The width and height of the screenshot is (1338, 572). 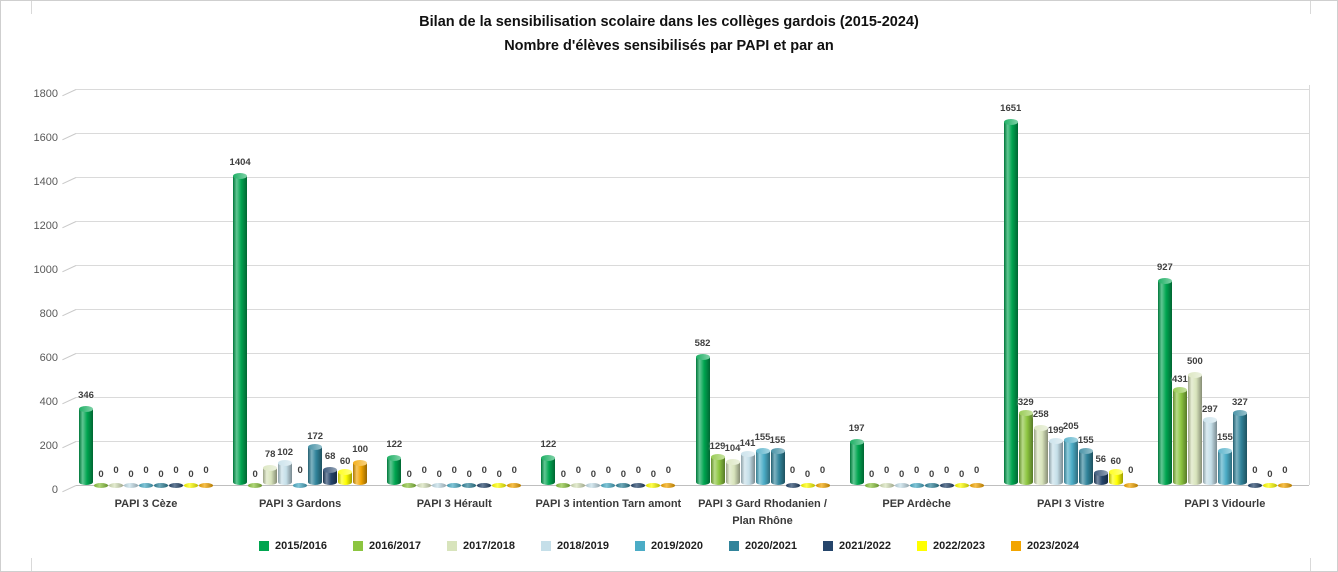 What do you see at coordinates (54, 490) in the screenshot?
I see `y-axis-tick-label: 0` at bounding box center [54, 490].